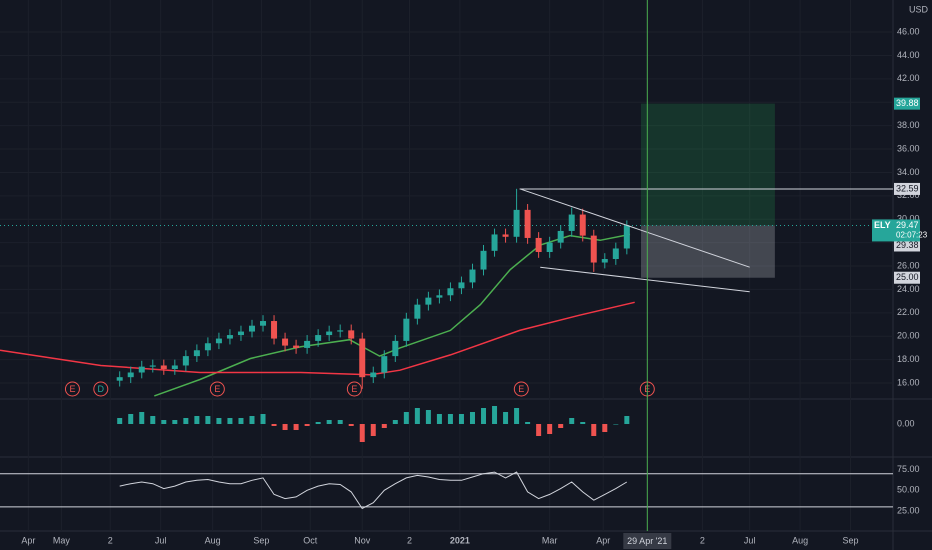  I want to click on last-price-bg, so click(896, 230).